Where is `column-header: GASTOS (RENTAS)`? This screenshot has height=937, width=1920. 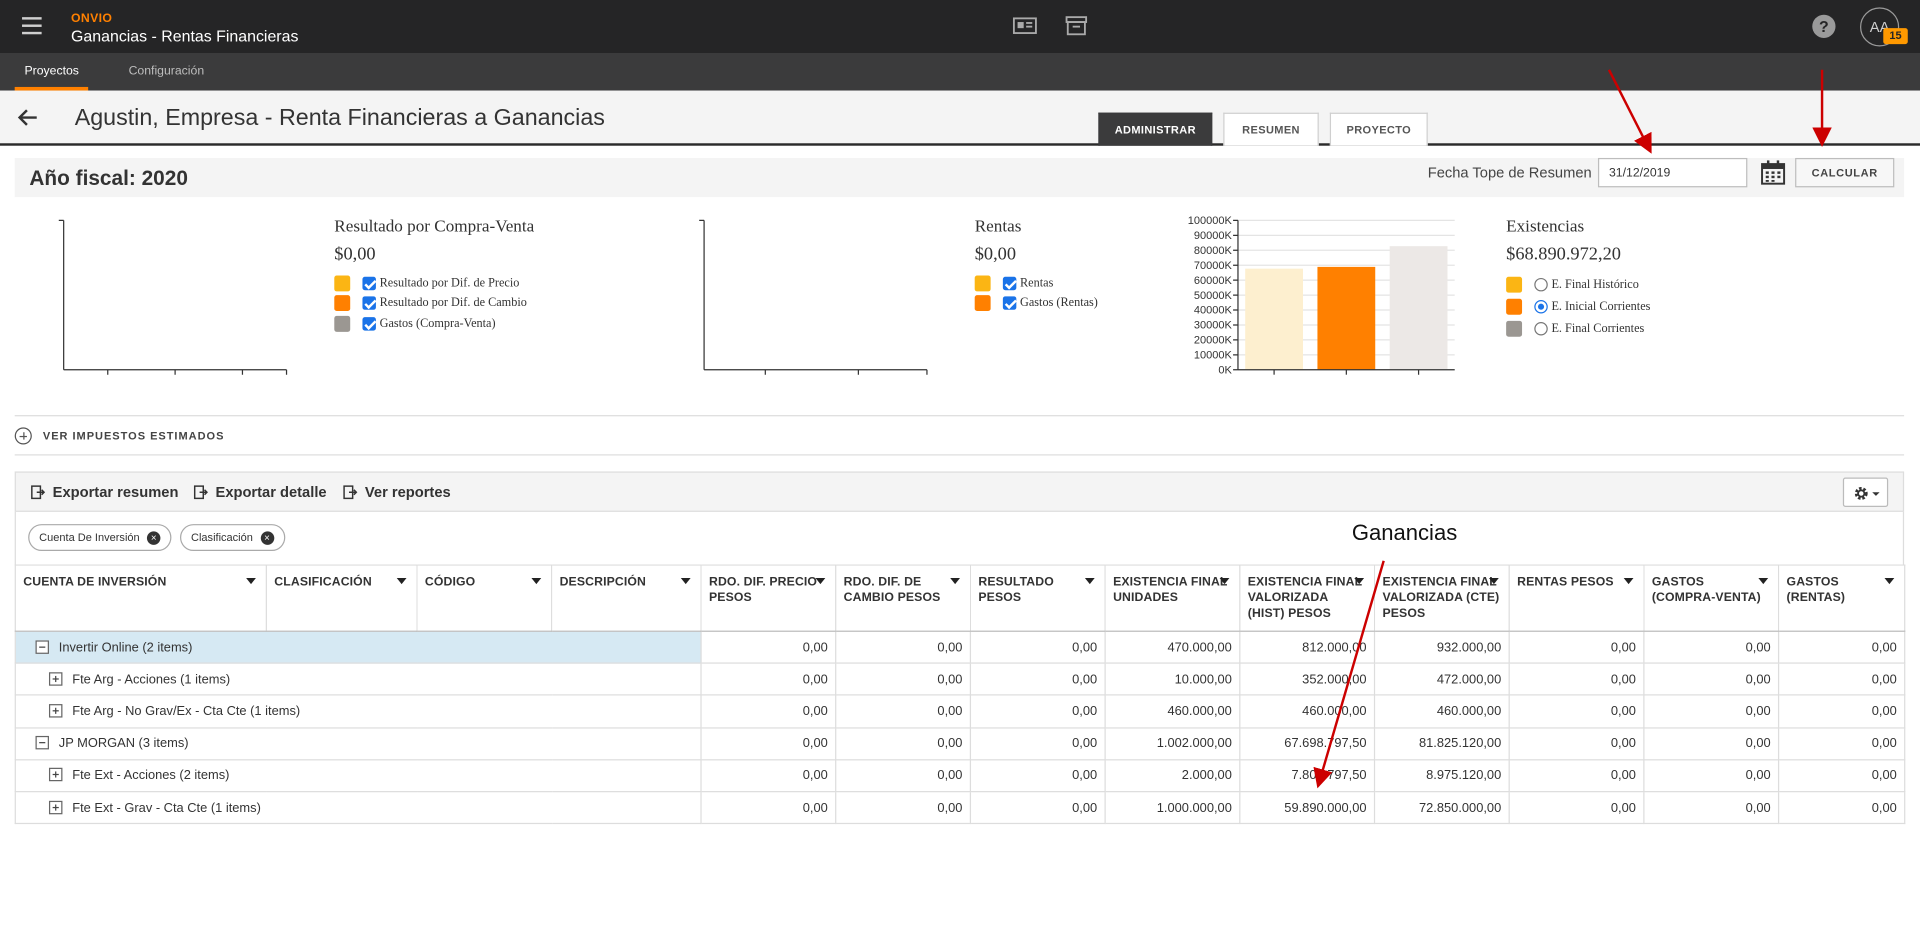 column-header: GASTOS (RENTAS) is located at coordinates (1841, 598).